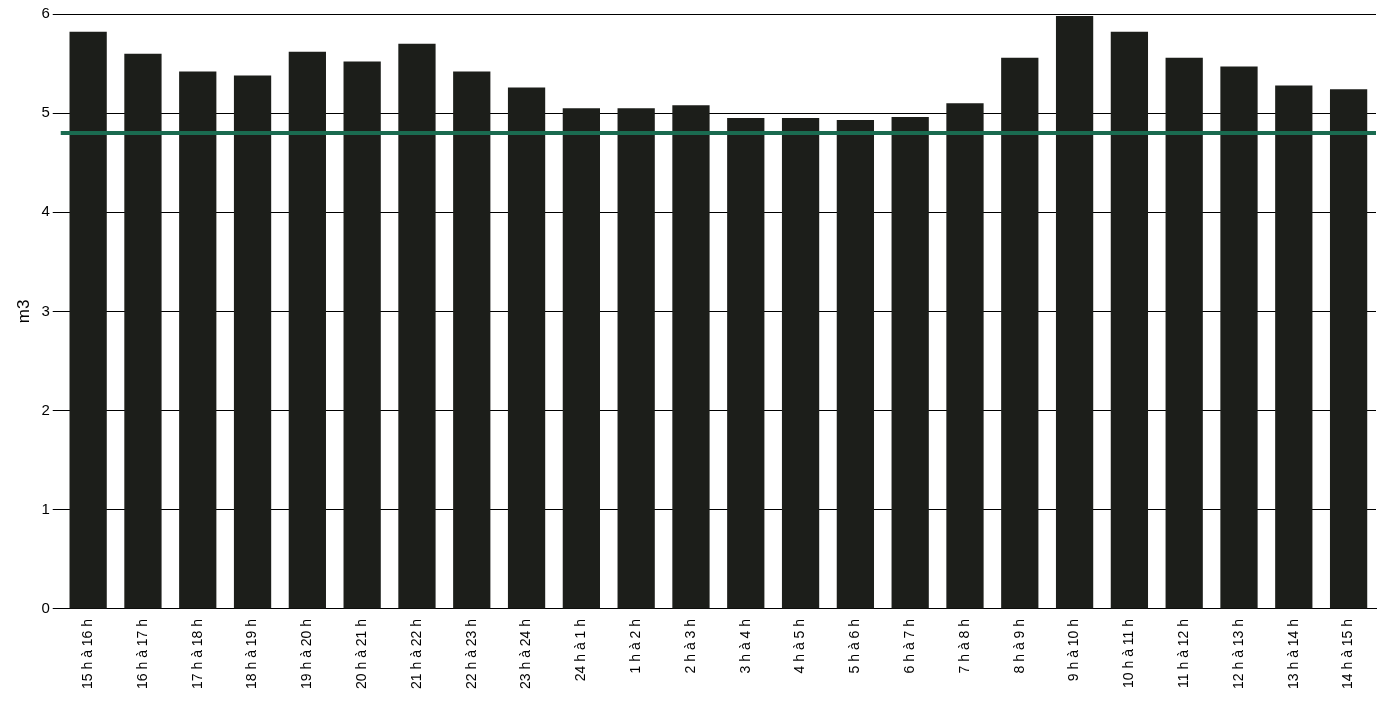  What do you see at coordinates (525, 653) in the screenshot?
I see `x-tick-label: 23 h à 24 h` at bounding box center [525, 653].